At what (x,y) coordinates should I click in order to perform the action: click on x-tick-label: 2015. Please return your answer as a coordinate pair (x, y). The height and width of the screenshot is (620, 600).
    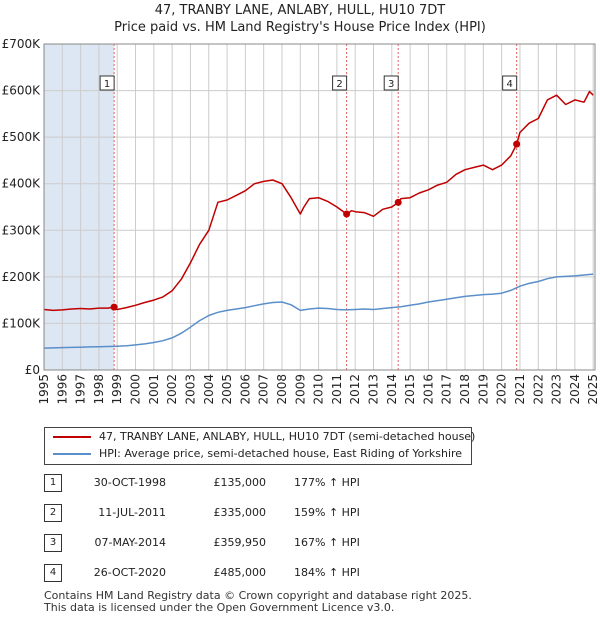
    Looking at the image, I should click on (410, 389).